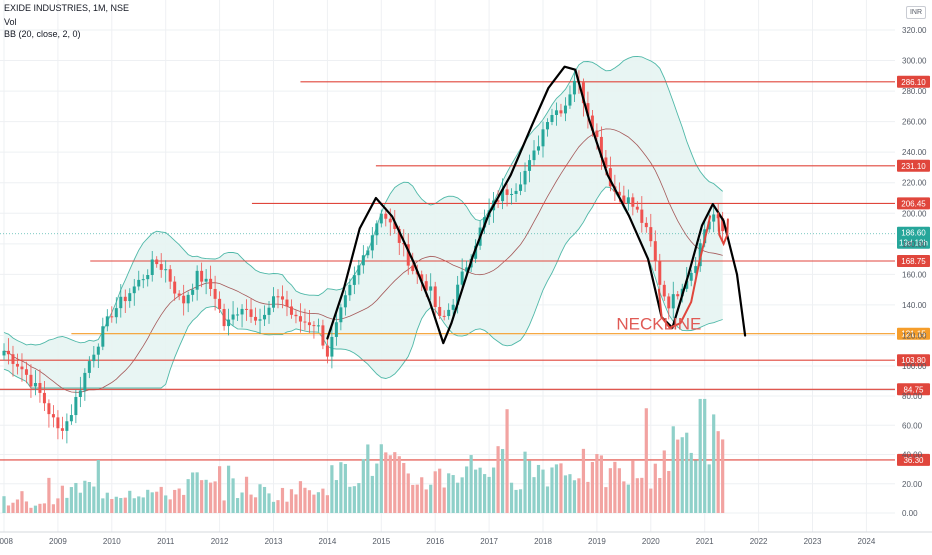 This screenshot has height=555, width=932. Describe the element at coordinates (112, 541) in the screenshot. I see `time-tick-label: 2010` at that location.